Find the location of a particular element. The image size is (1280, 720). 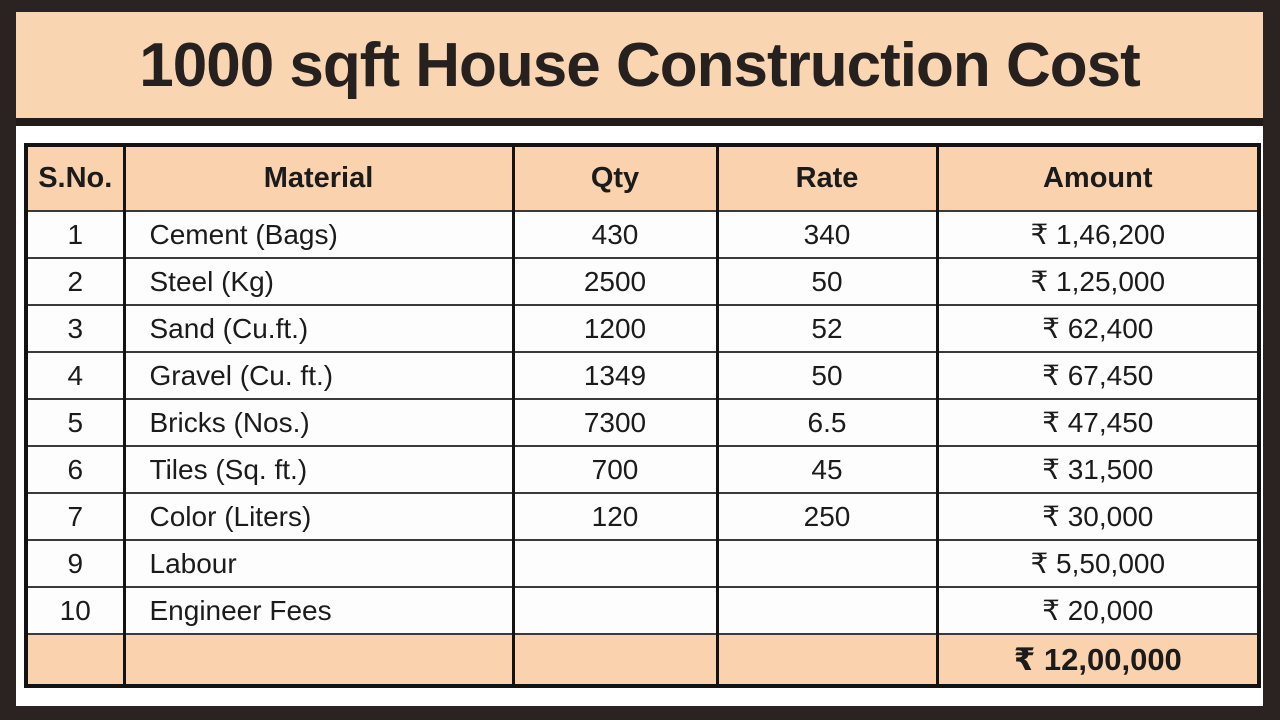

cell-amount: ₹ 30,000 is located at coordinates (1098, 516).